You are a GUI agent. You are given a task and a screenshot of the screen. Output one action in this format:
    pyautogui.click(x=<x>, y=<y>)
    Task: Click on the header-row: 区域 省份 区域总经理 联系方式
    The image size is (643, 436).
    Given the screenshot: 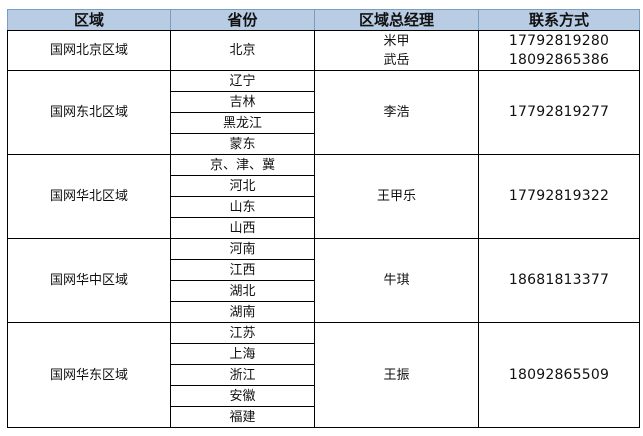 What is the action you would take?
    pyautogui.click(x=323, y=20)
    